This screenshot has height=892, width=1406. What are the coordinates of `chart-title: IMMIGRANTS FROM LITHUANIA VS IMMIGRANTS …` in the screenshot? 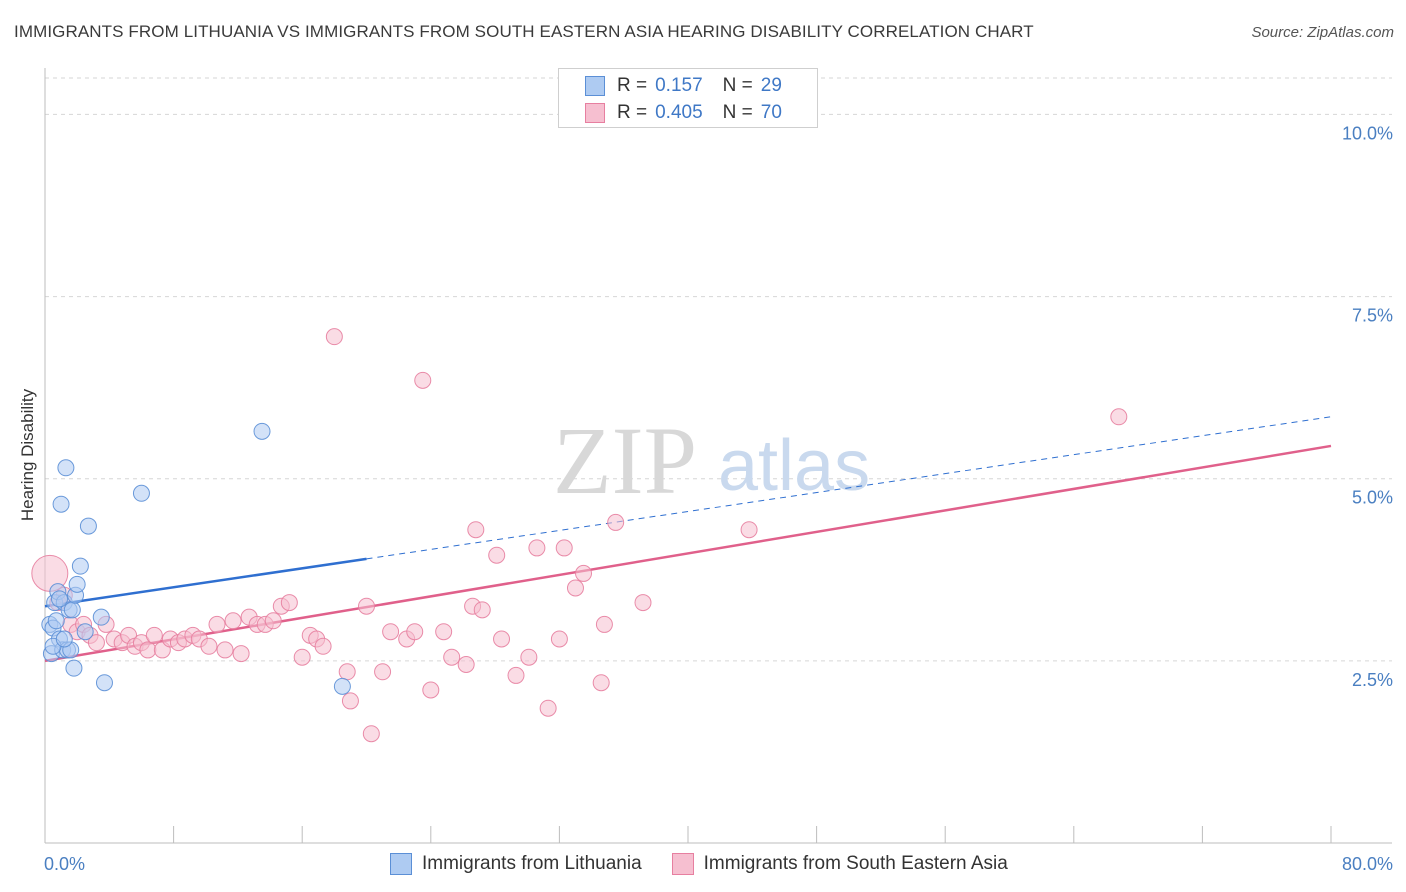 It's located at (524, 31).